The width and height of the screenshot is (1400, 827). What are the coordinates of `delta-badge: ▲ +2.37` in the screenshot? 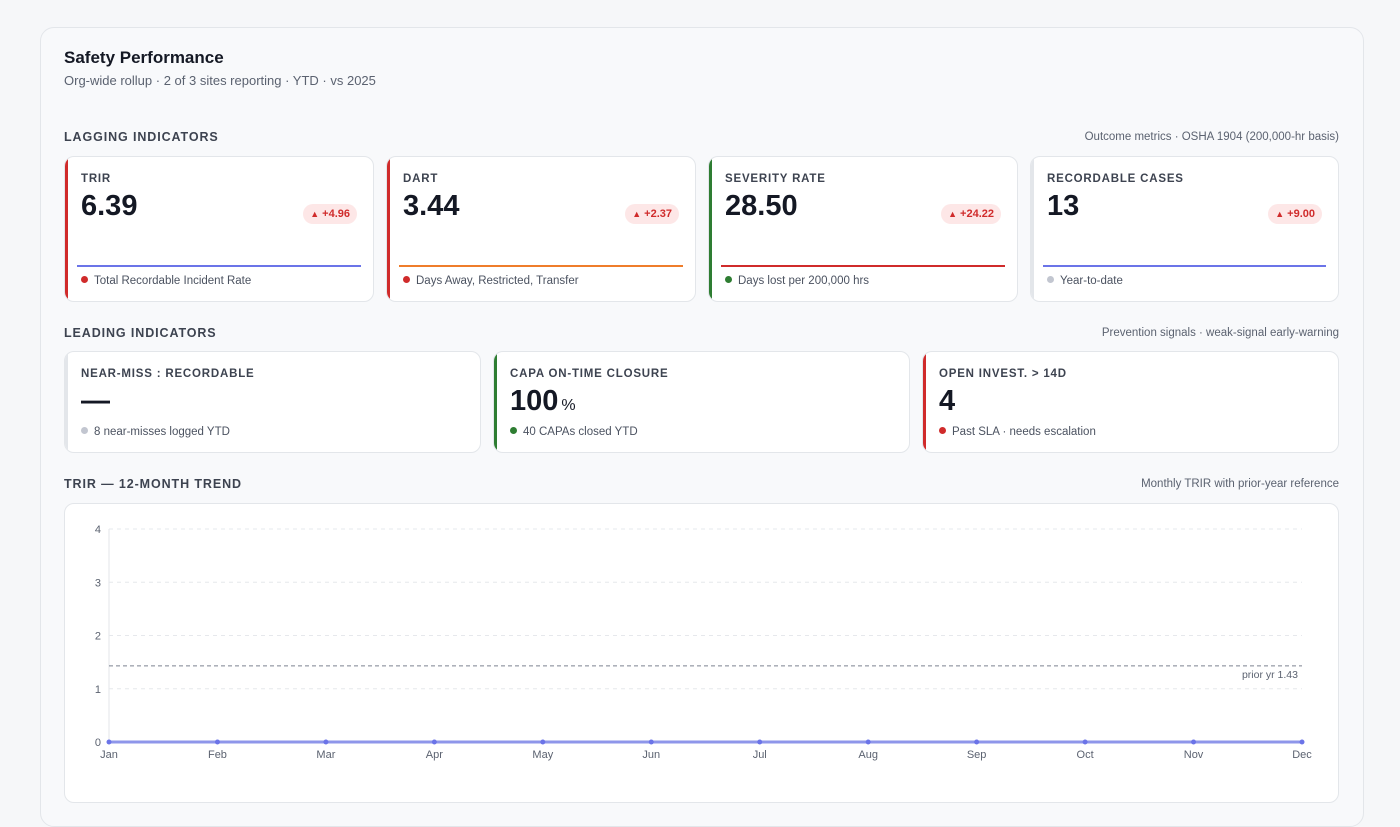 It's located at (652, 214).